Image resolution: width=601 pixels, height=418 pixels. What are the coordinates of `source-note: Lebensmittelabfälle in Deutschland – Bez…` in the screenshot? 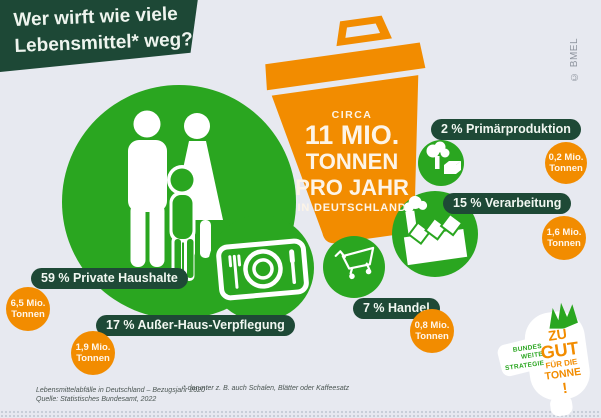 It's located at (120, 395).